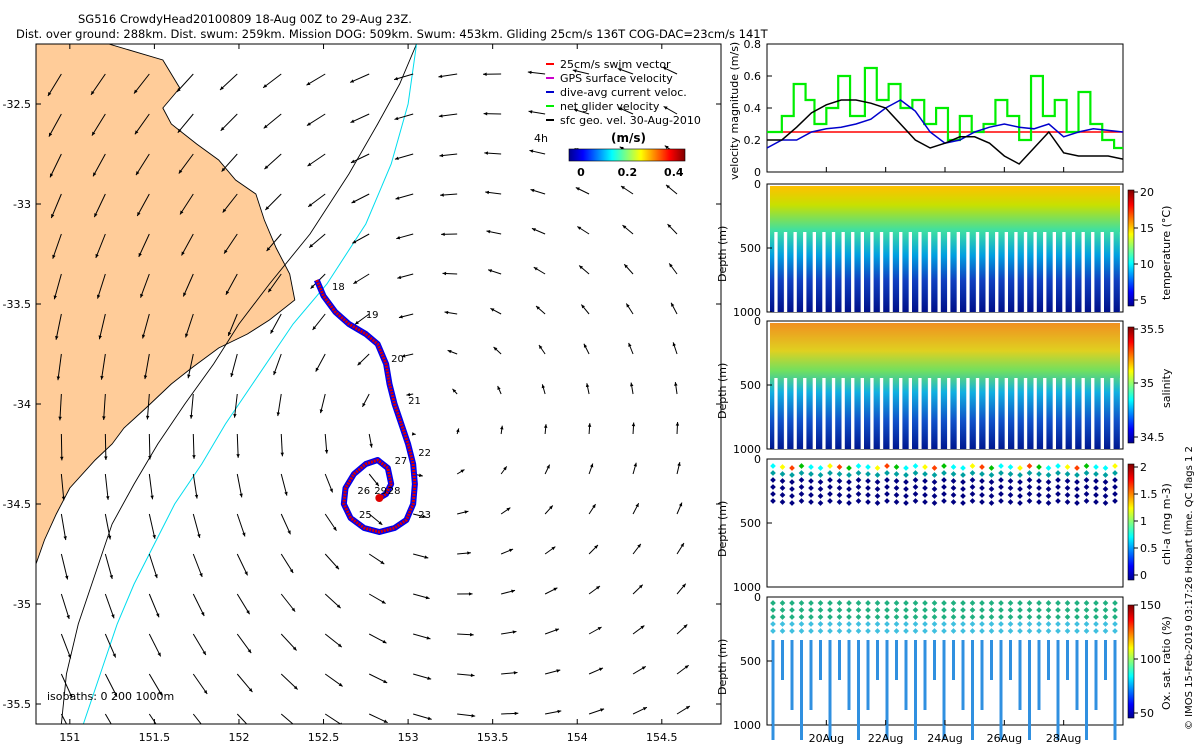 This screenshot has height=754, width=1200. Describe the element at coordinates (610, 106) in the screenshot. I see `legend-label: net glider velocity` at that location.